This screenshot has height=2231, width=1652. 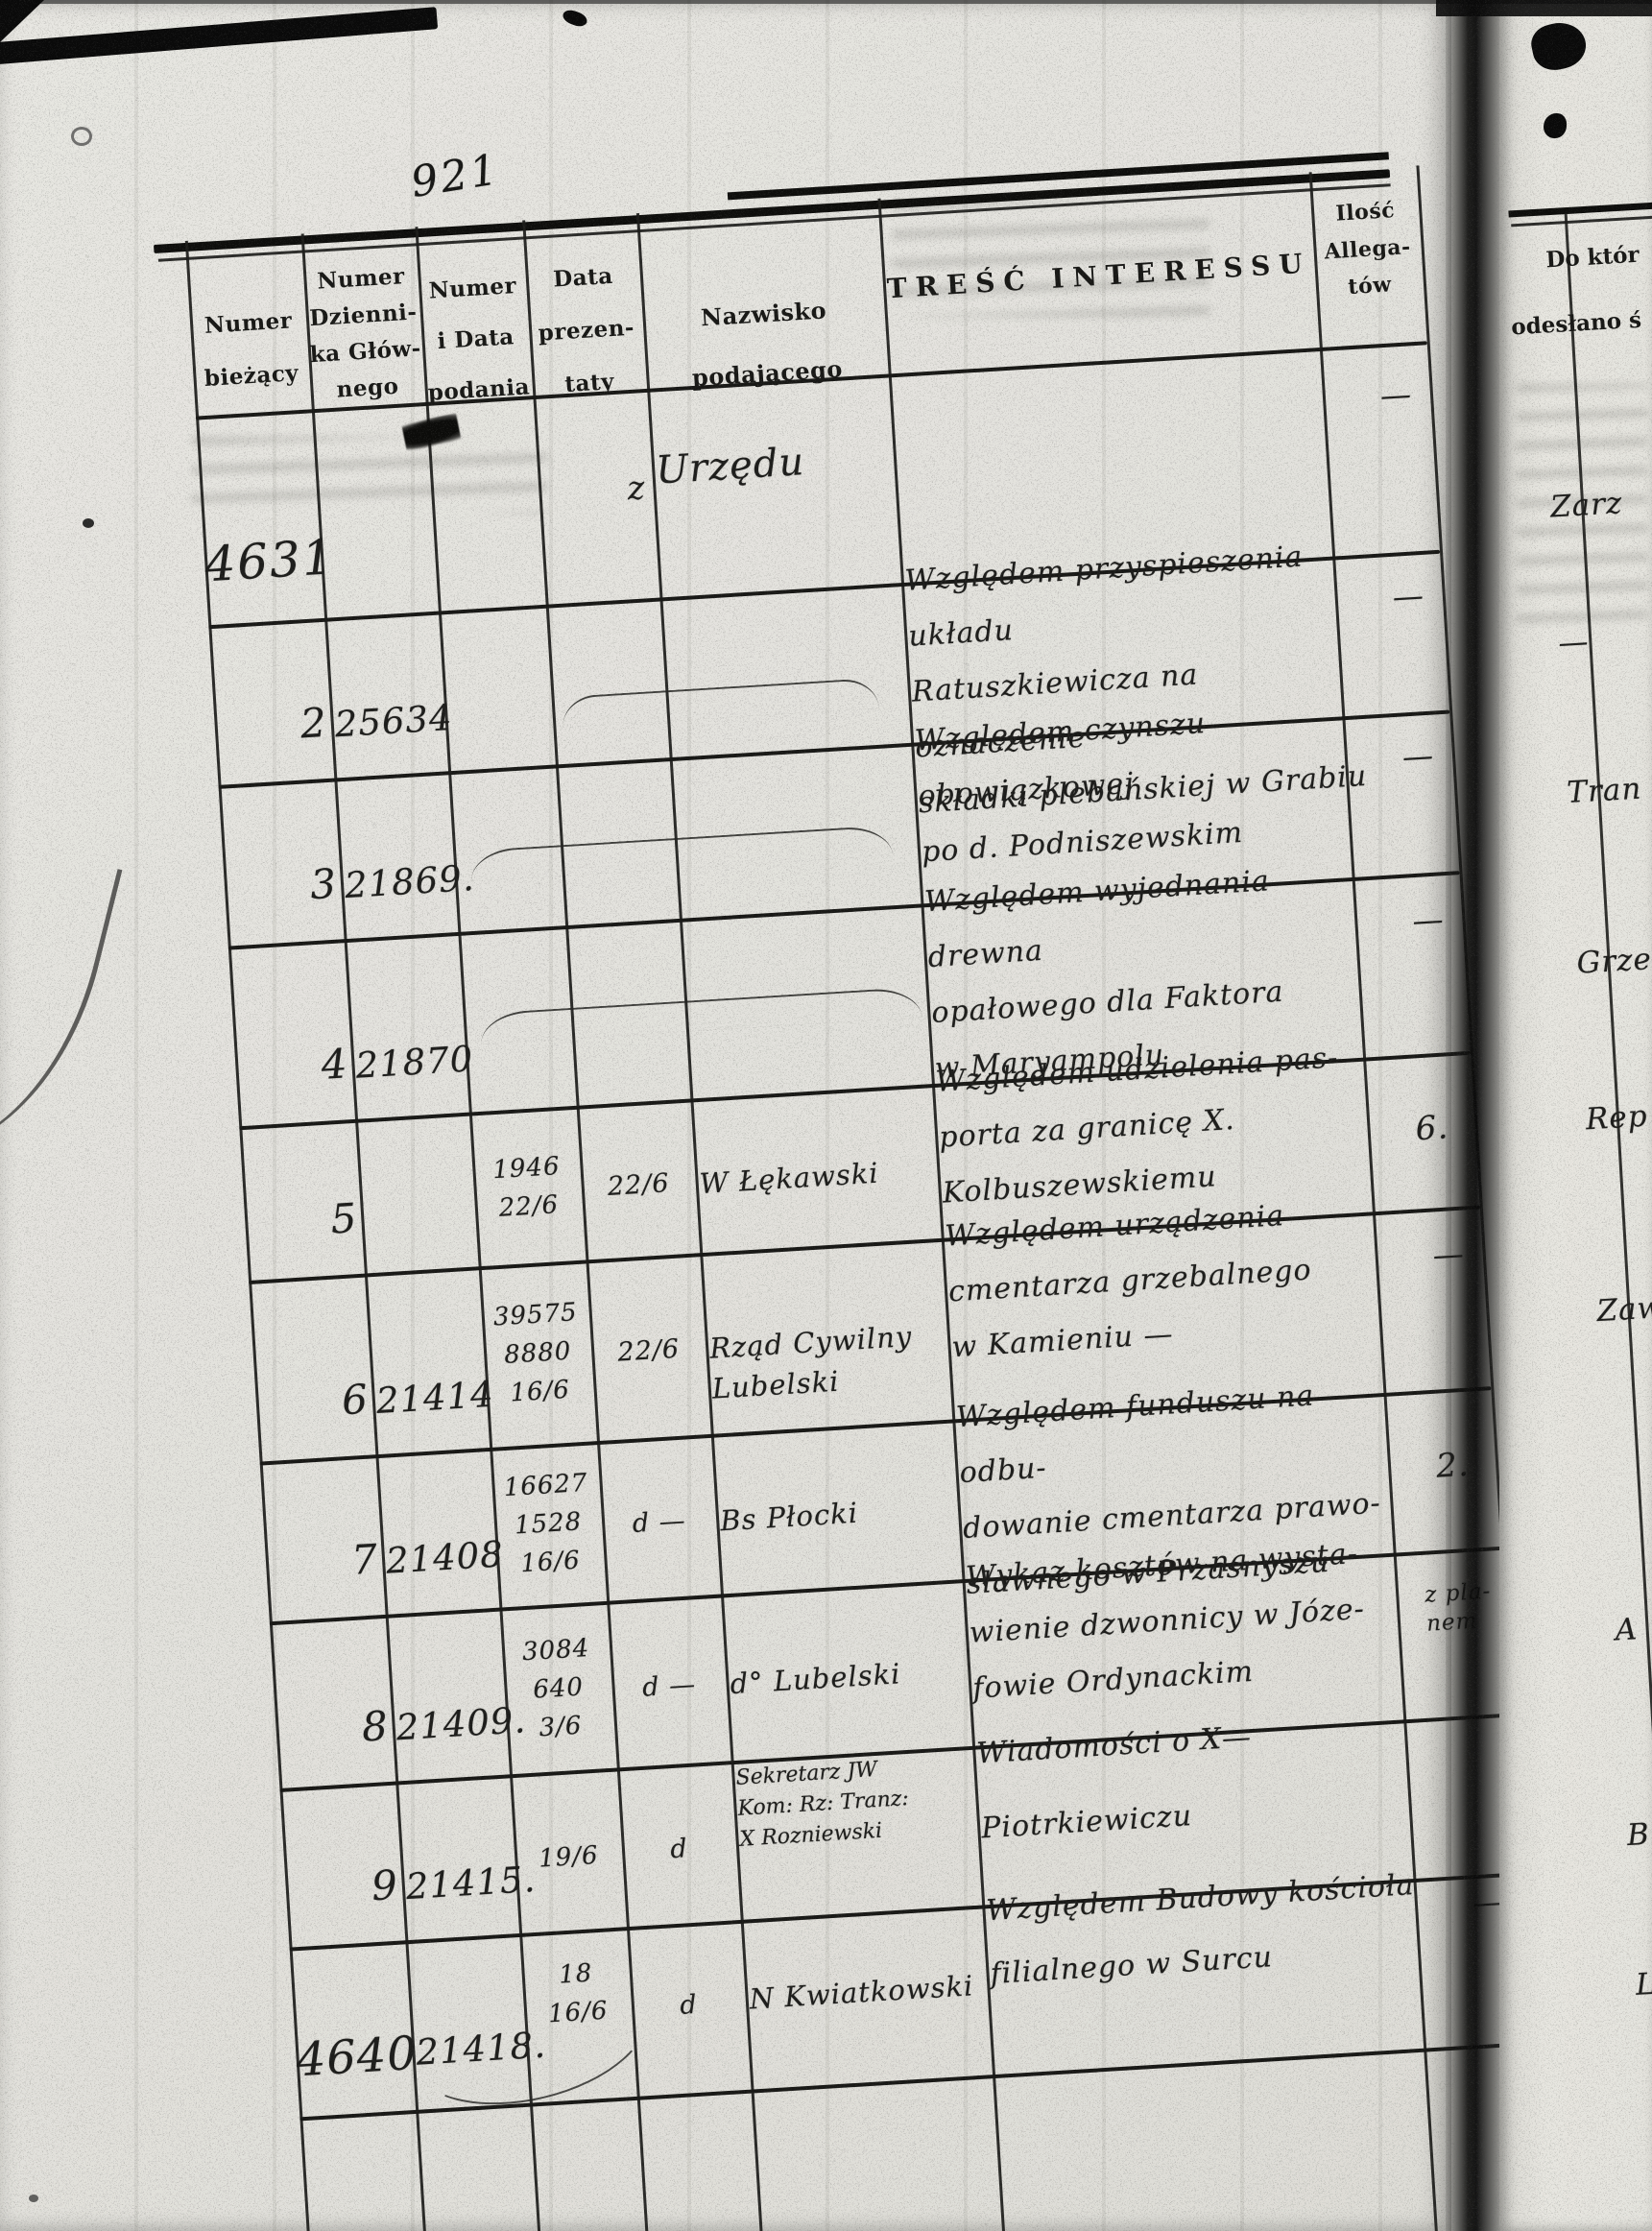 What do you see at coordinates (393, 721) in the screenshot?
I see `row-numer-dziennika: 25634` at bounding box center [393, 721].